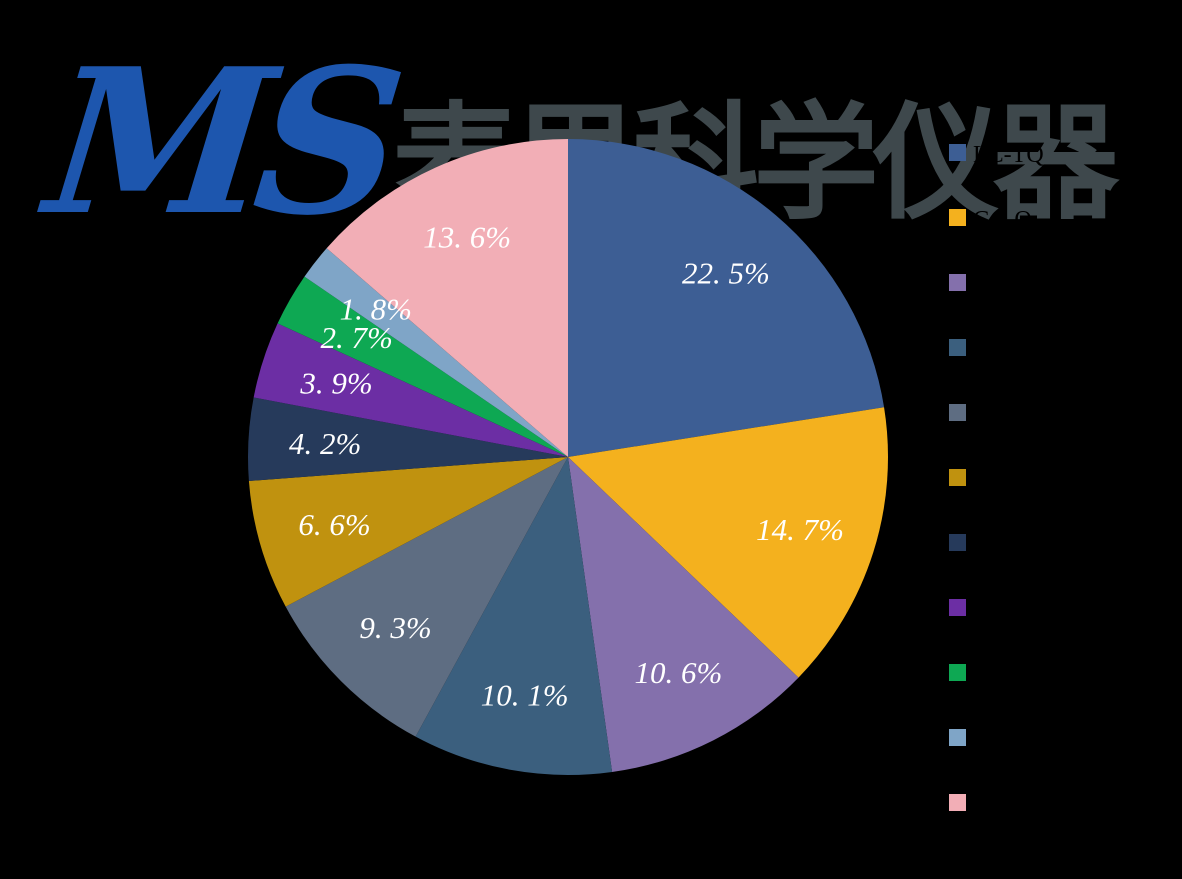 This screenshot has width=1182, height=879. What do you see at coordinates (357, 337) in the screenshot?
I see `pie-label-9: 2. 7%` at bounding box center [357, 337].